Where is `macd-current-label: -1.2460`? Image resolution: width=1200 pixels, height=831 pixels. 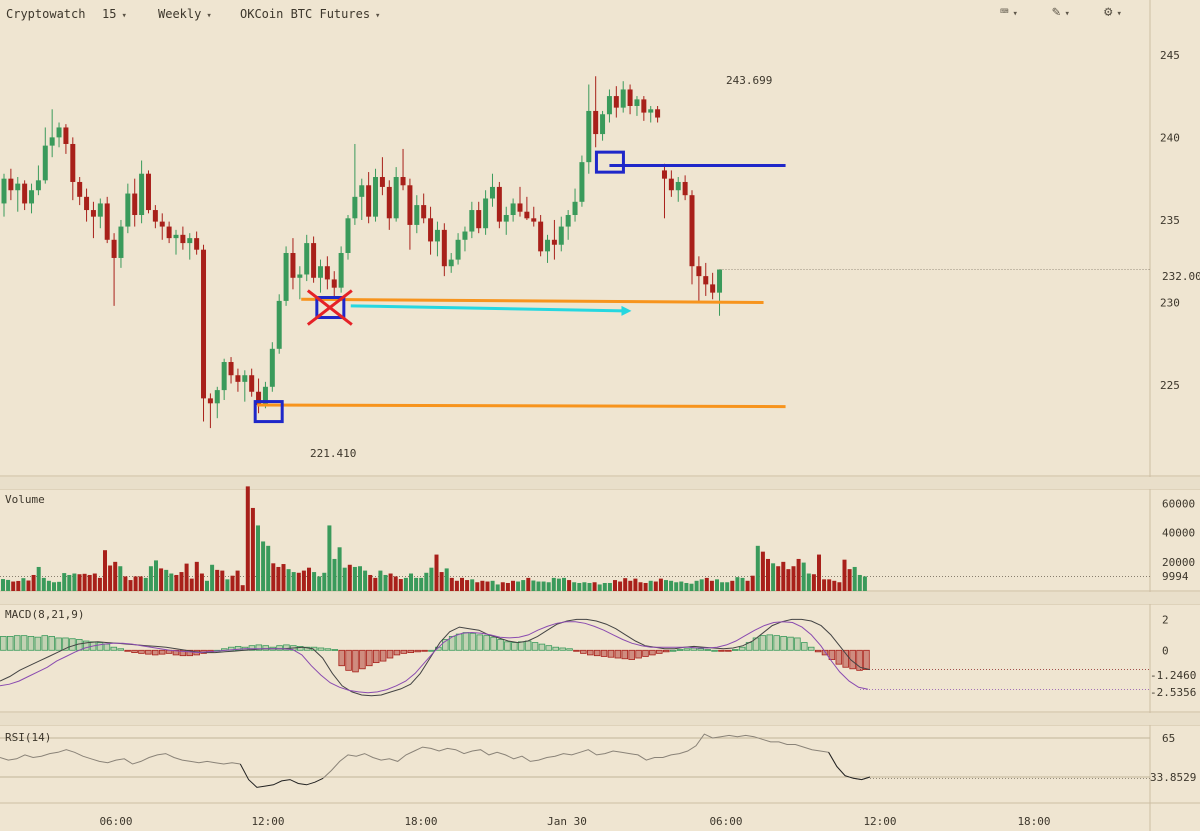
macd-current-label: -1.2460 is located at coordinates (1173, 675).